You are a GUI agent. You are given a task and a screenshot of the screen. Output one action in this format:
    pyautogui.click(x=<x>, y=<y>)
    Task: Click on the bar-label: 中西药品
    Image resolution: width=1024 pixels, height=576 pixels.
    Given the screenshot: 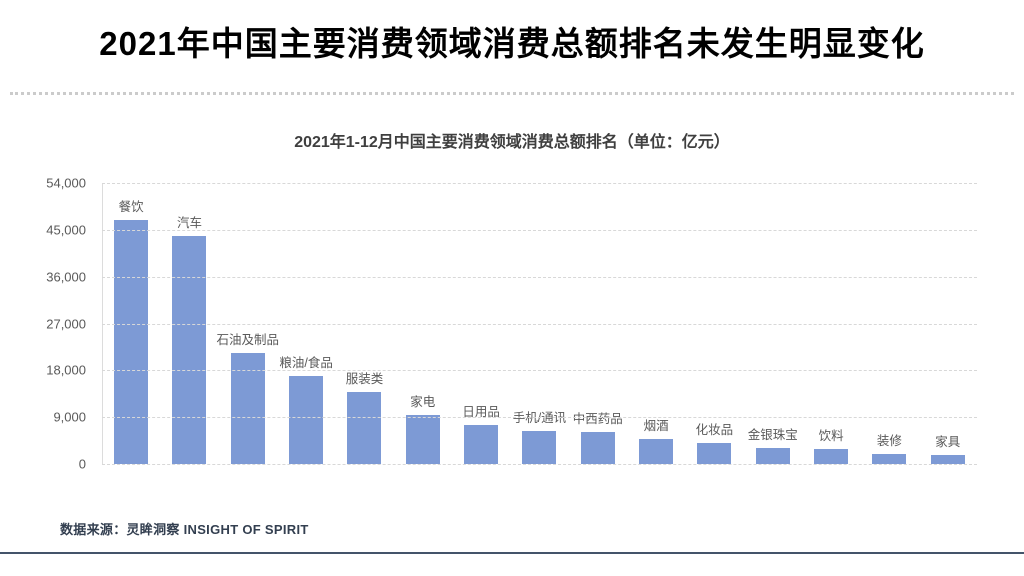 What is the action you would take?
    pyautogui.click(x=597, y=418)
    